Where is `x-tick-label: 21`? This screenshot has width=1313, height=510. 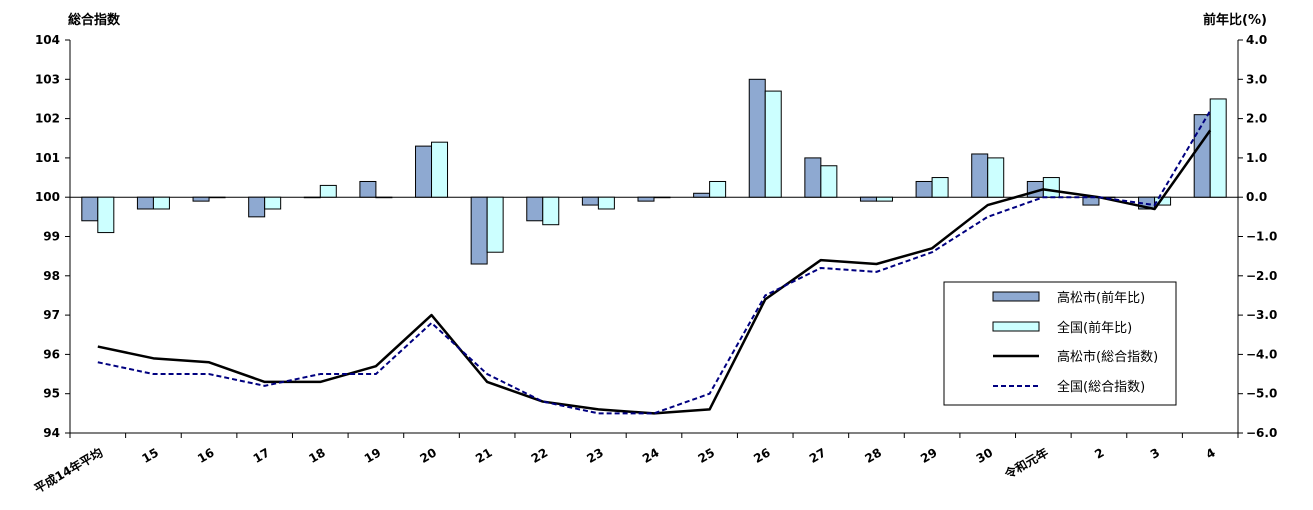 x-tick-label: 21 is located at coordinates (483, 455).